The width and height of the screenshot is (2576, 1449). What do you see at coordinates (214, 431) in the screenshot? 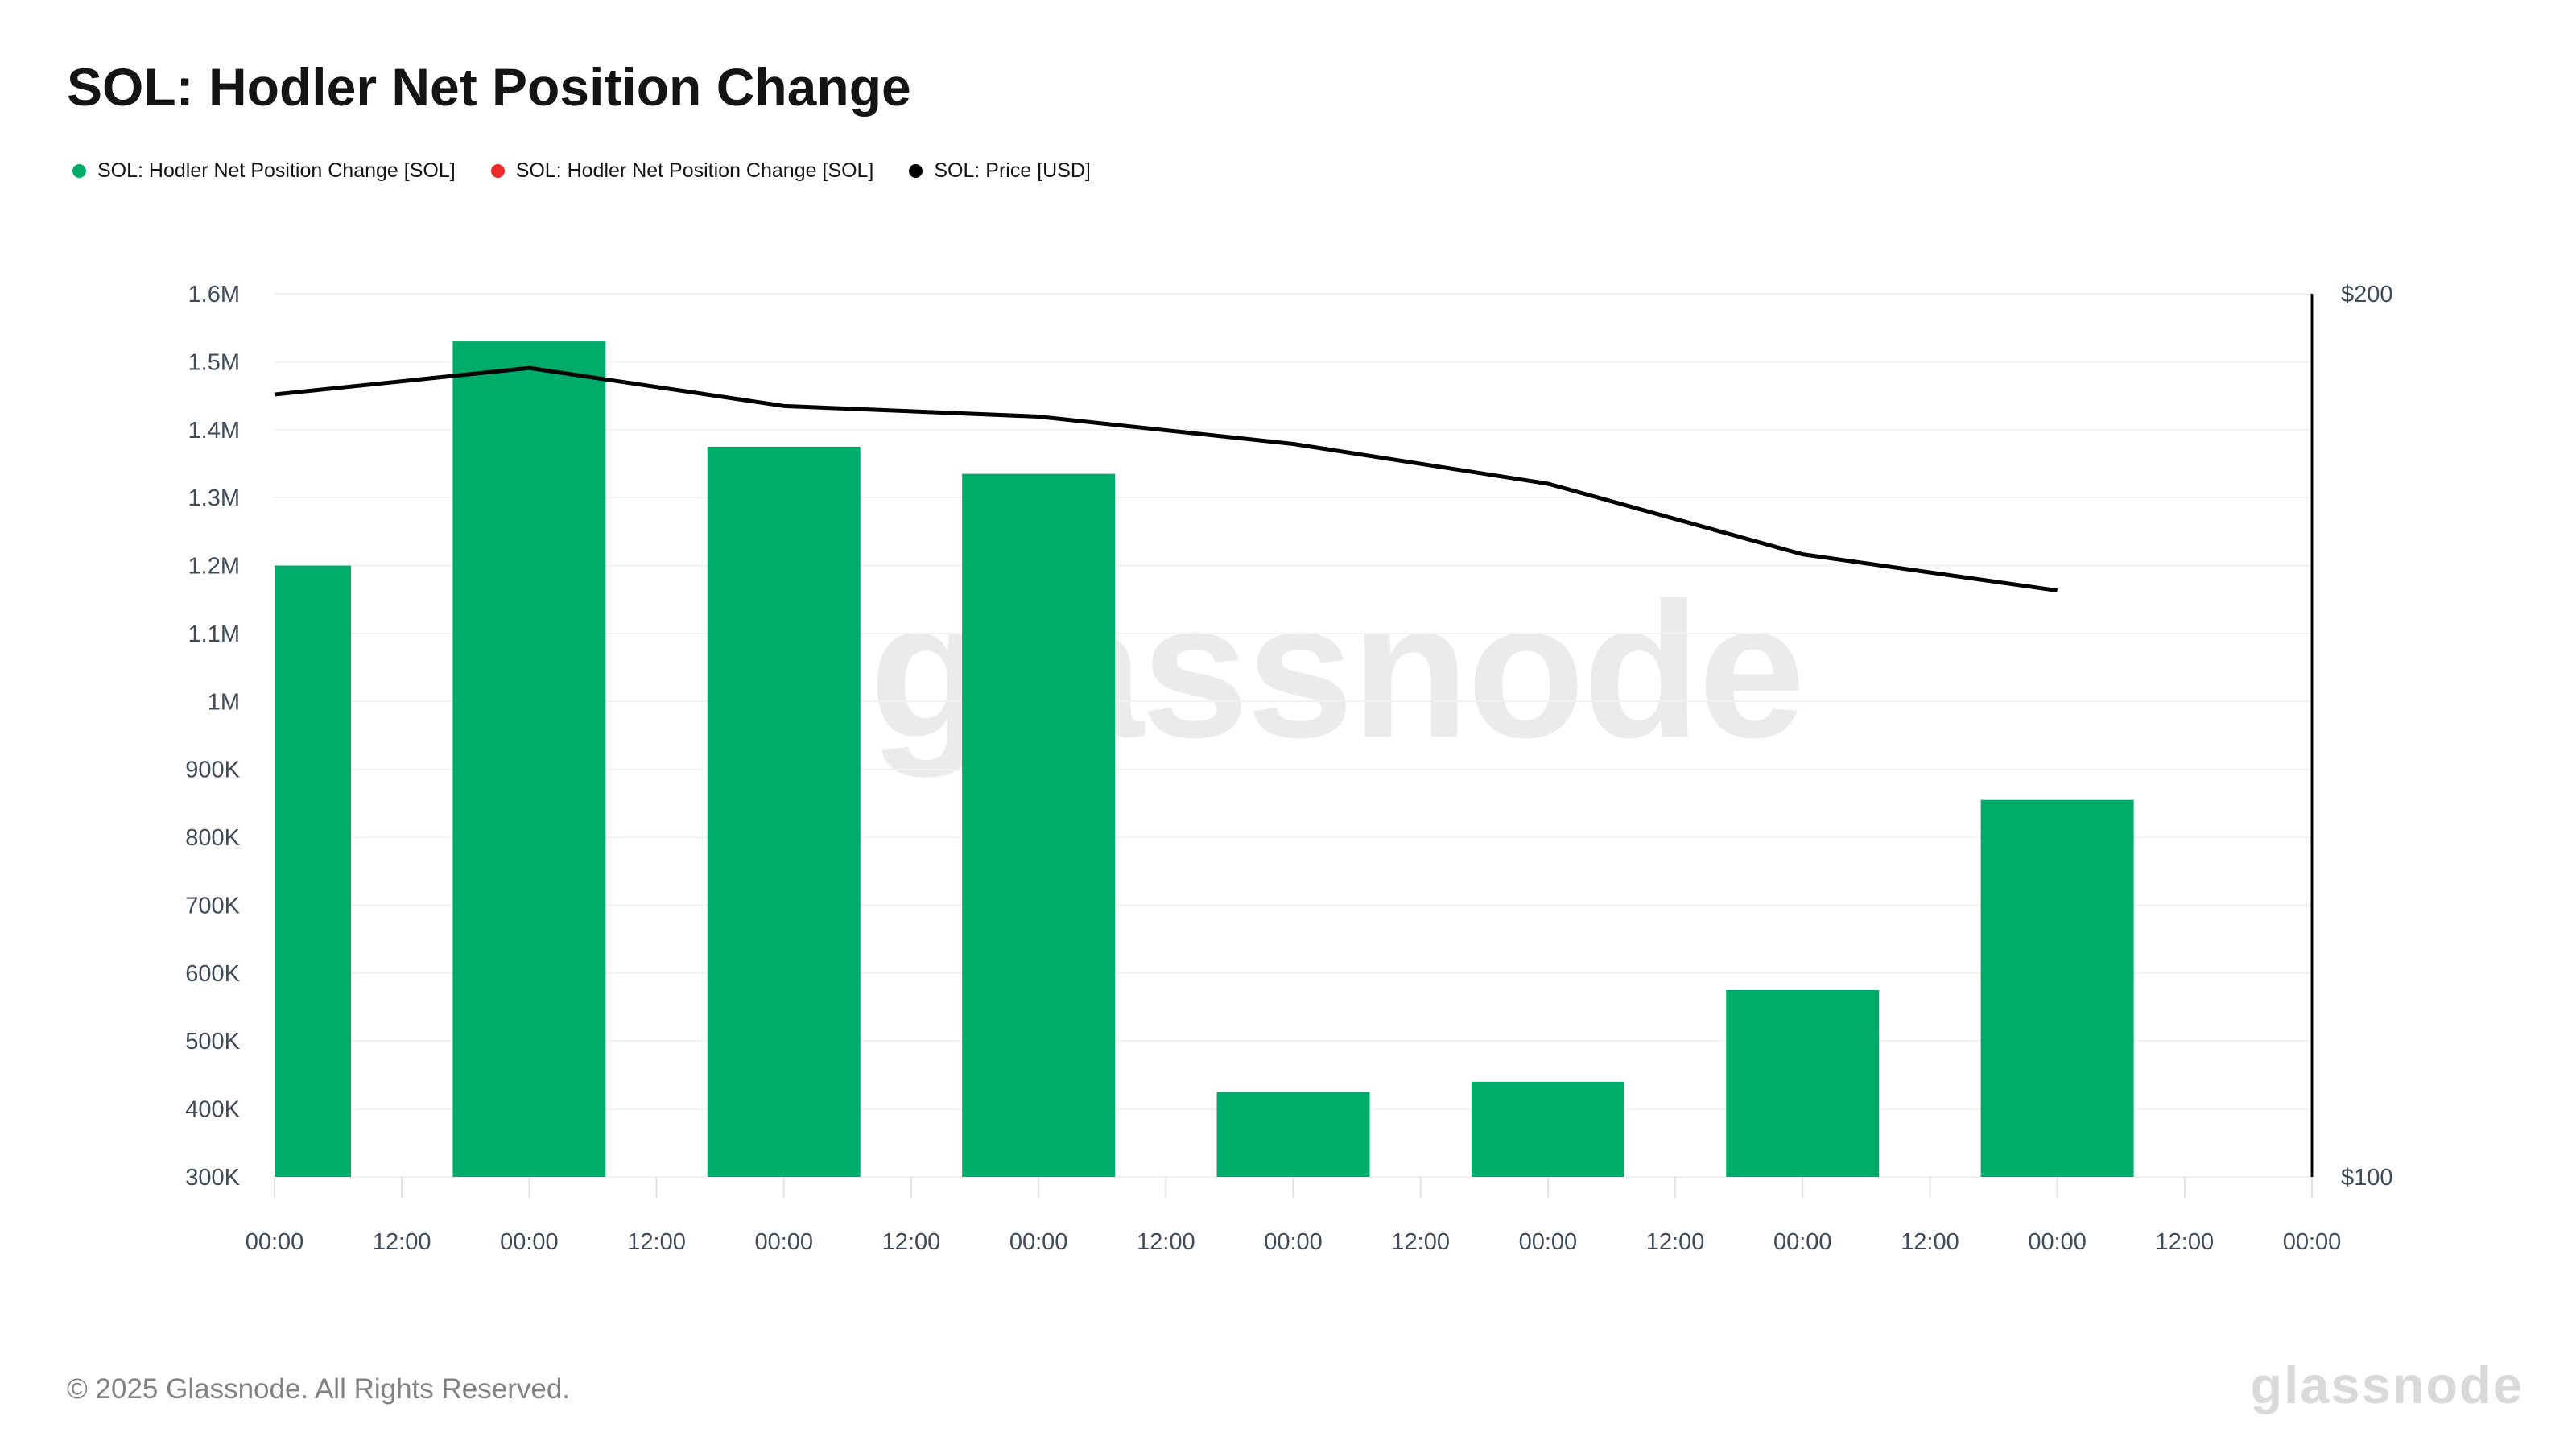
I see `left-axis-label: 1.4M` at bounding box center [214, 431].